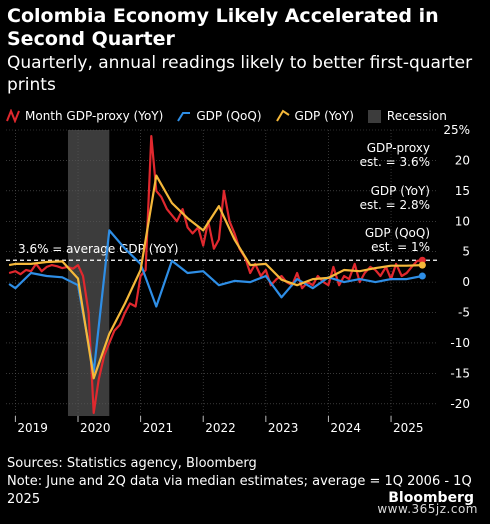  I want to click on legend-label: Recession, so click(416, 116).